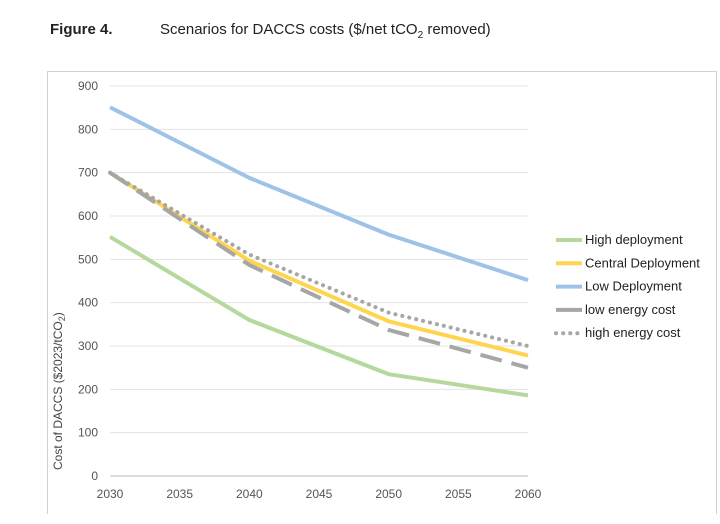 The image size is (720, 524). Describe the element at coordinates (633, 332) in the screenshot. I see `legend-label-4: high energy cost` at that location.